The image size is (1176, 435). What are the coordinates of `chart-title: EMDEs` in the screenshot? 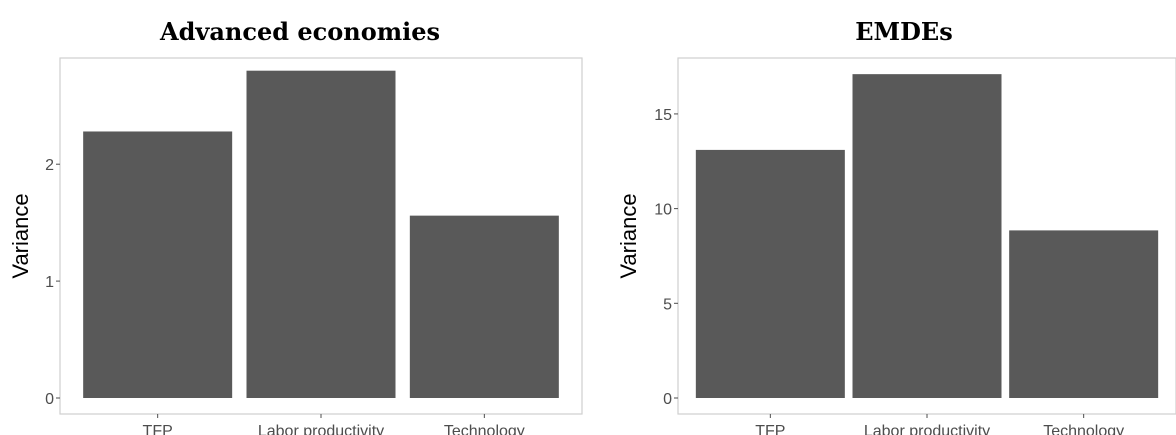 It's located at (903, 31).